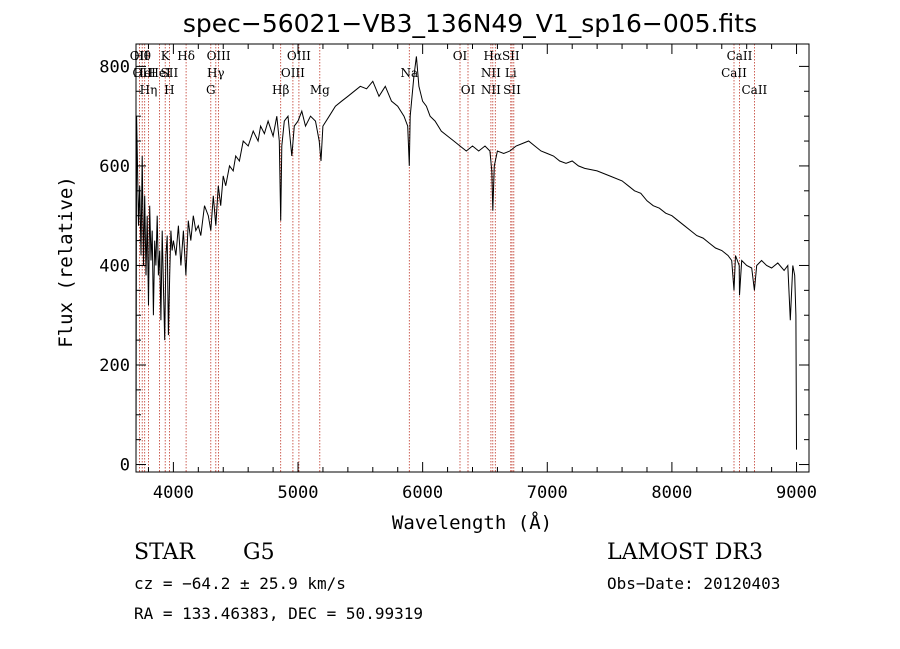 The image size is (900, 649). What do you see at coordinates (143, 73) in the screenshot?
I see `line-label-1-1: OII` at bounding box center [143, 73].